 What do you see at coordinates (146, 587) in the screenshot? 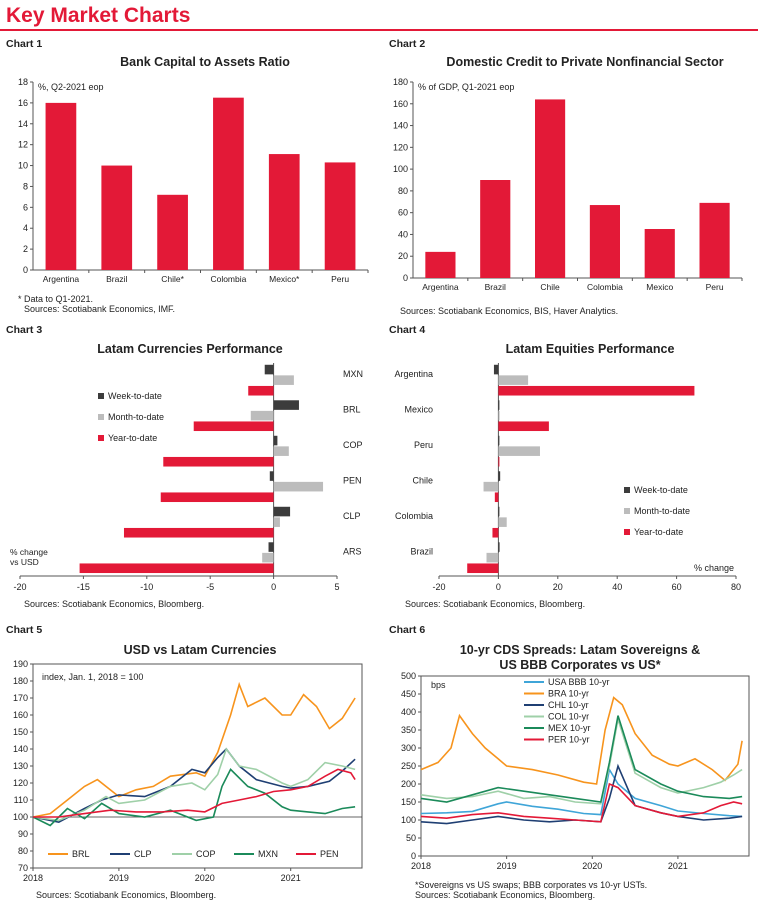
I see `chart3-x-tick-label: -10` at bounding box center [146, 587].